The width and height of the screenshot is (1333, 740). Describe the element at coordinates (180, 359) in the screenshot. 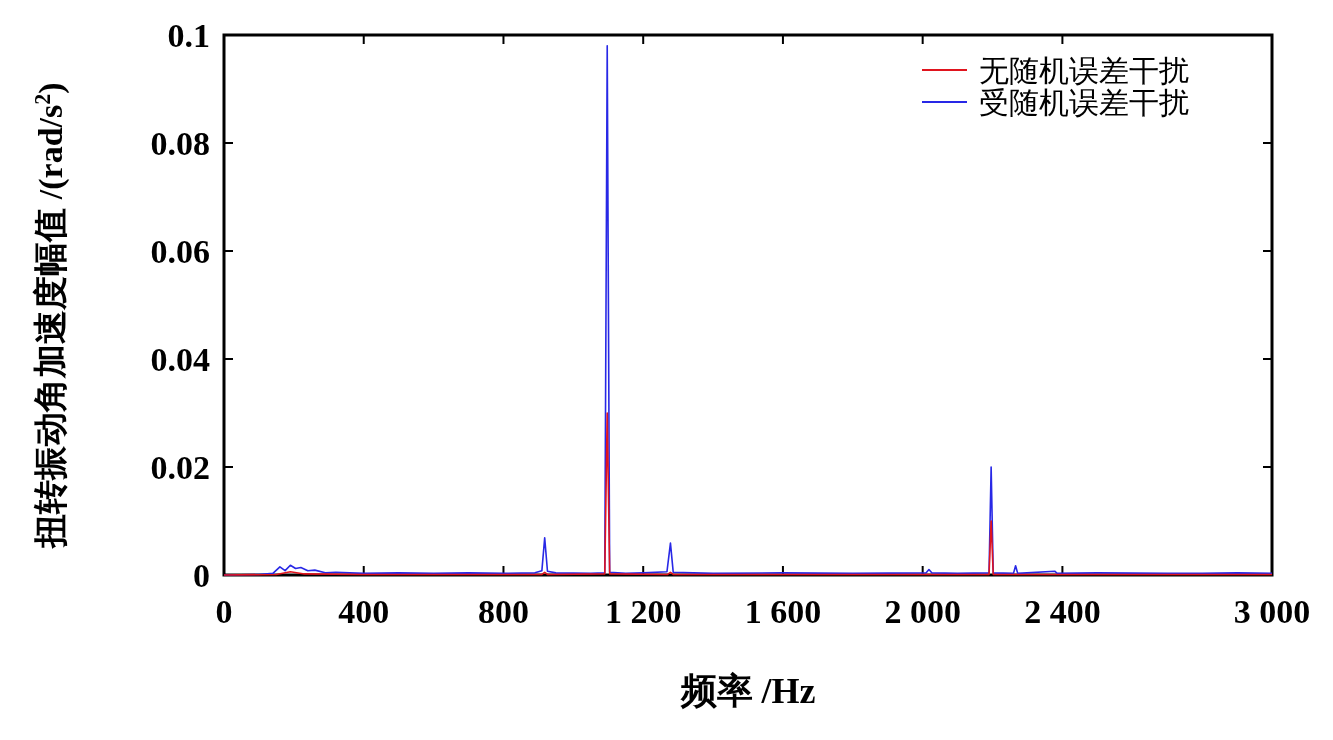

I see `y-tick-label: 0.04` at that location.